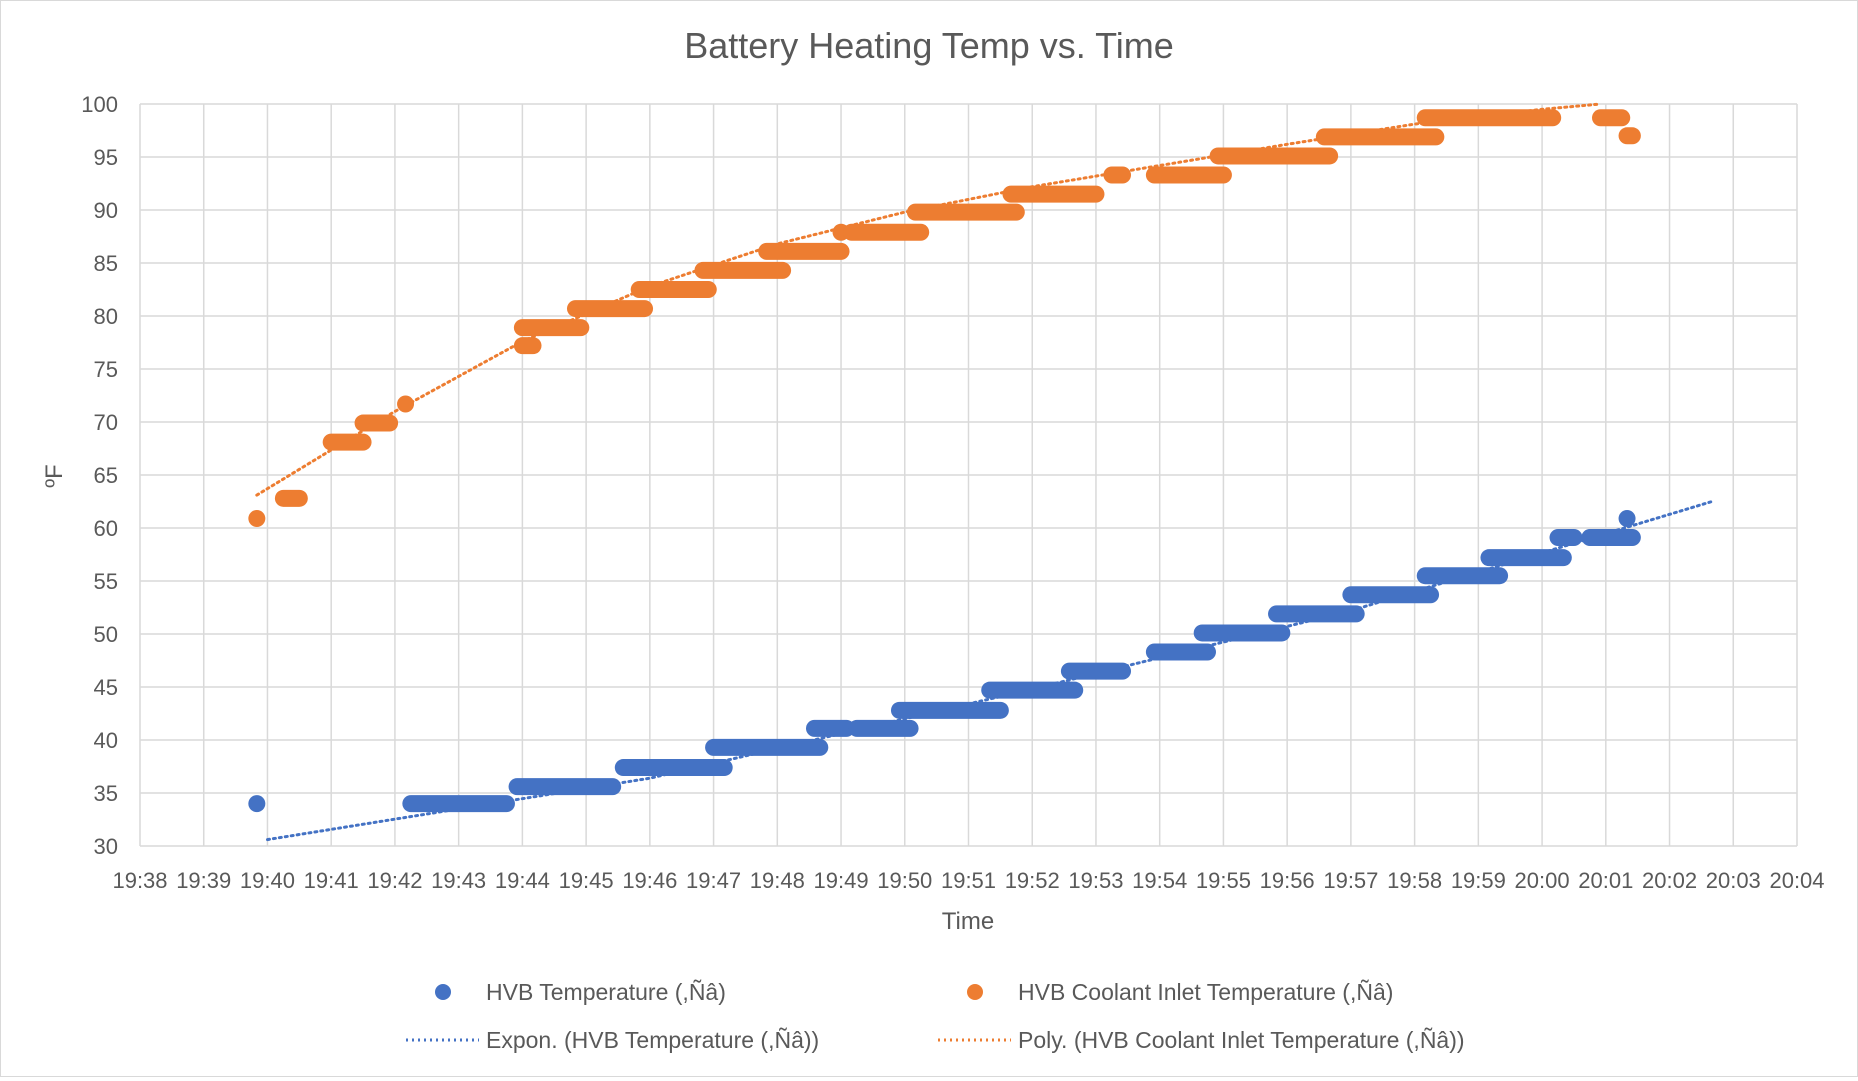 The height and width of the screenshot is (1081, 1858). I want to click on y-axis-ticks: 30 35 40 45 50 55 60 65 70 75 80 85 90 95 100, so click(99, 475).